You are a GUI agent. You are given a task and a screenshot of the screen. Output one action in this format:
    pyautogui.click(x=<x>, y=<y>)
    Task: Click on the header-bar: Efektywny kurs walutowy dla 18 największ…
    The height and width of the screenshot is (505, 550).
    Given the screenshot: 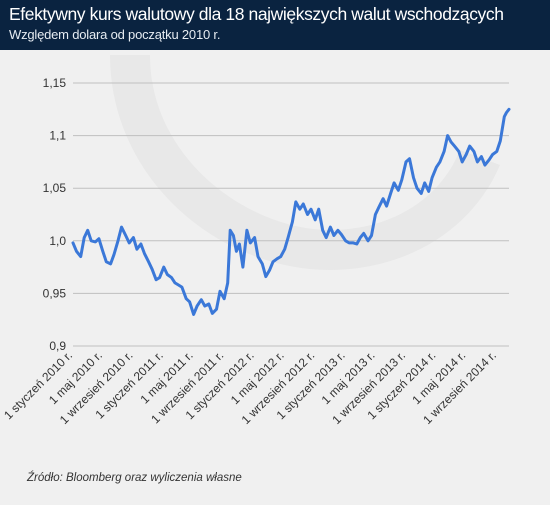 What is the action you would take?
    pyautogui.click(x=275, y=25)
    